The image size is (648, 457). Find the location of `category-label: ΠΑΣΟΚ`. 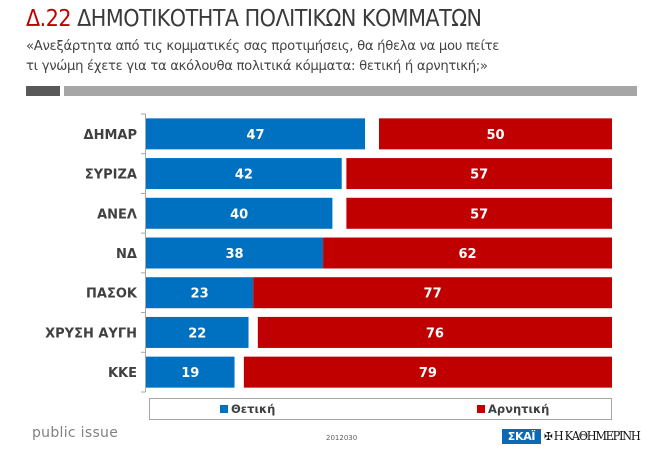

category-label: ΠΑΣΟΚ is located at coordinates (112, 294).